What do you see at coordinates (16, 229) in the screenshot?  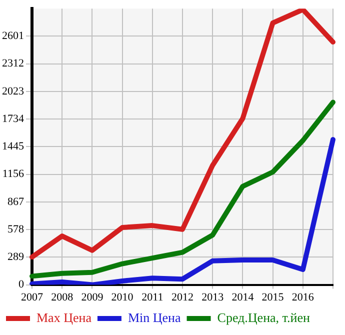 I see `y-tick-label: 578` at bounding box center [16, 229].